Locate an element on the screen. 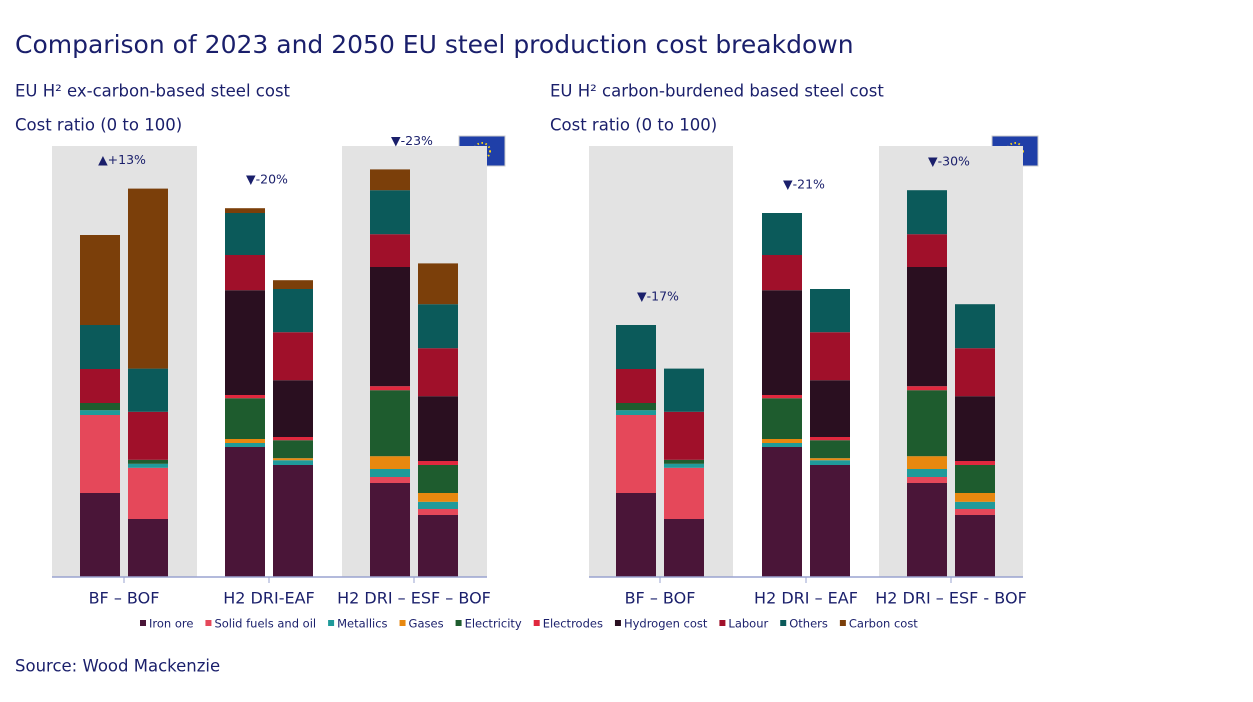 This screenshot has height=702, width=1253. annotation: ▼-23% is located at coordinates (412, 140).